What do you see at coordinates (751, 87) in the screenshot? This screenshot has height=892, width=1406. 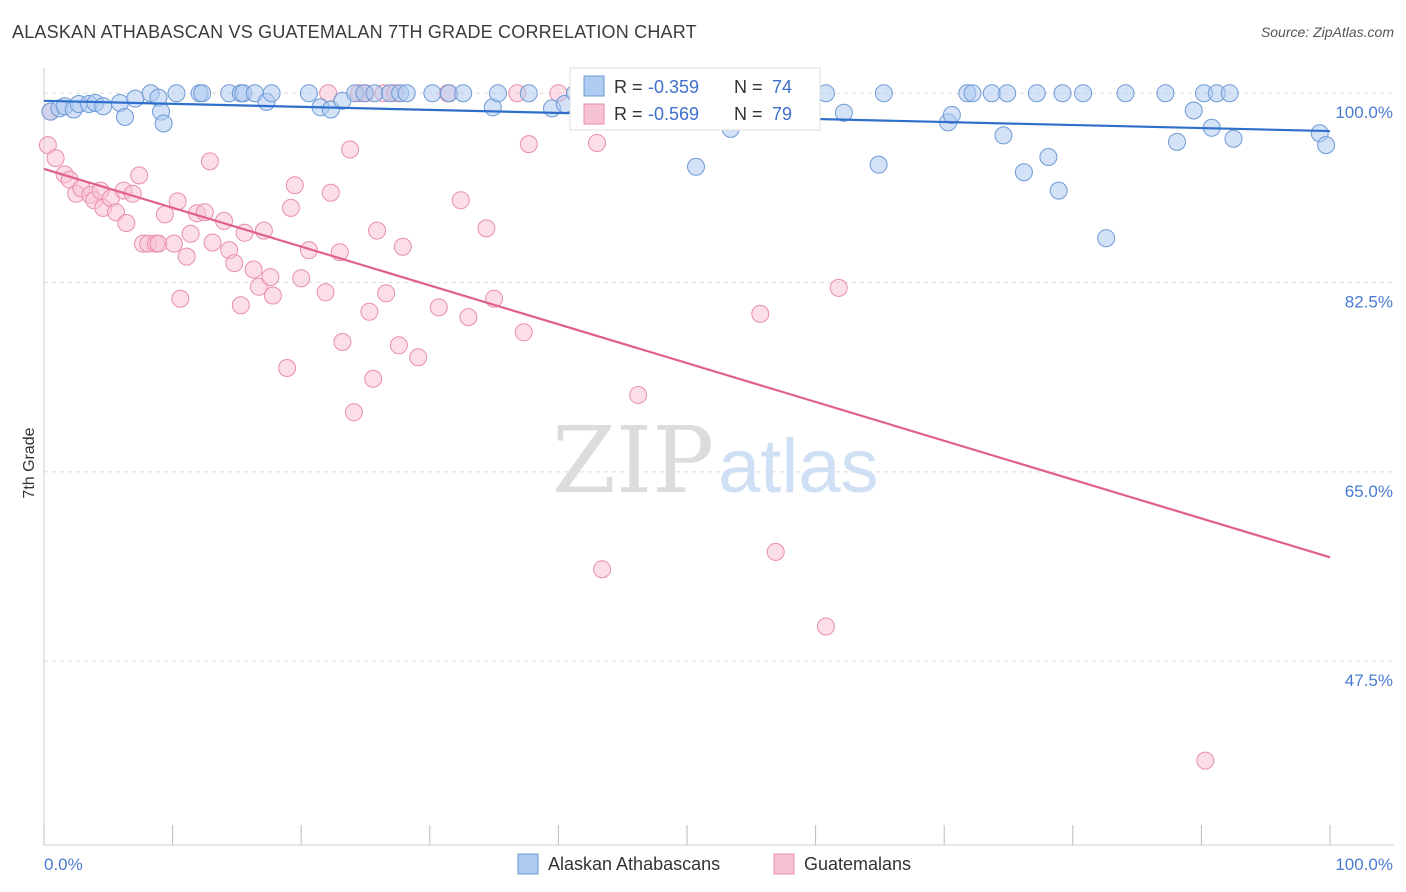 I see `legend-n-label-1: N =` at bounding box center [751, 87].